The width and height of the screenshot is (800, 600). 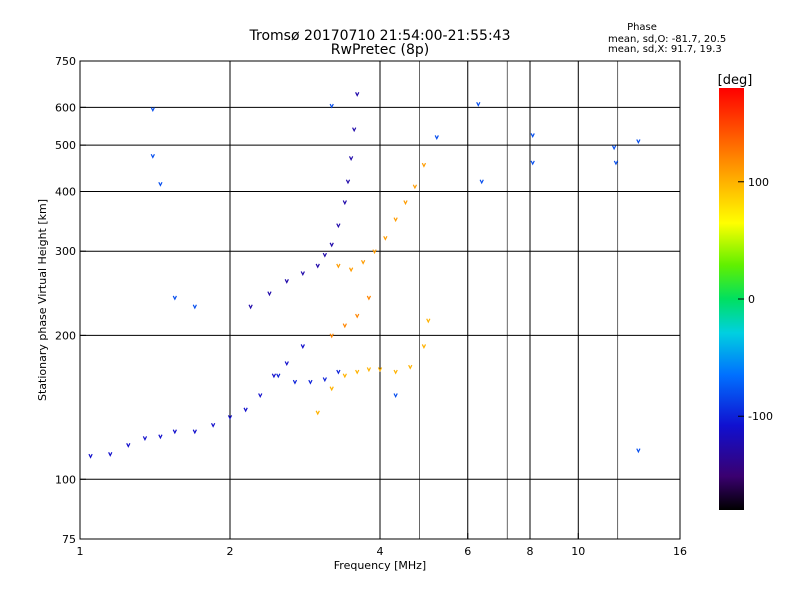 I want to click on x-tick-label: 2, so click(x=230, y=551).